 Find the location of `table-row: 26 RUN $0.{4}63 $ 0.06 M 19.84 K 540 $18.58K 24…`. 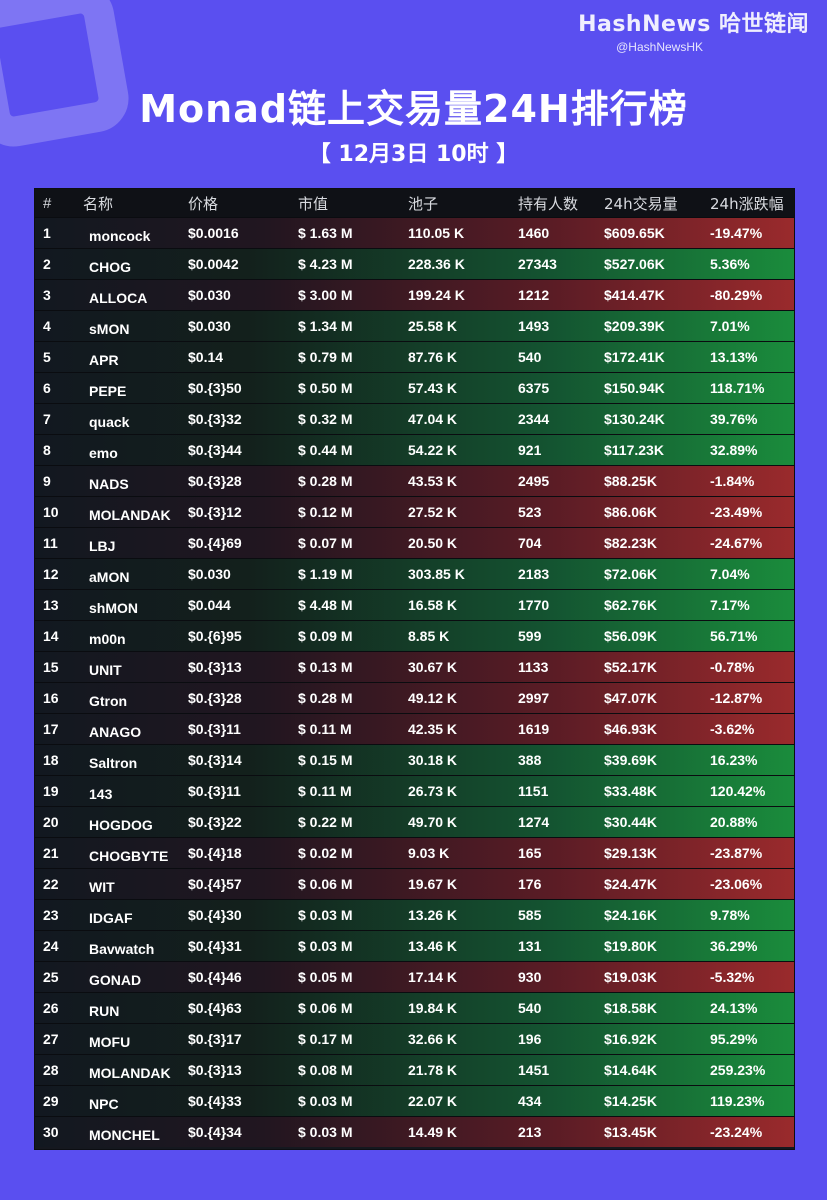

table-row: 26 RUN $0.{4}63 $ 0.06 M 19.84 K 540 $18.58K 24… is located at coordinates (414, 1007).